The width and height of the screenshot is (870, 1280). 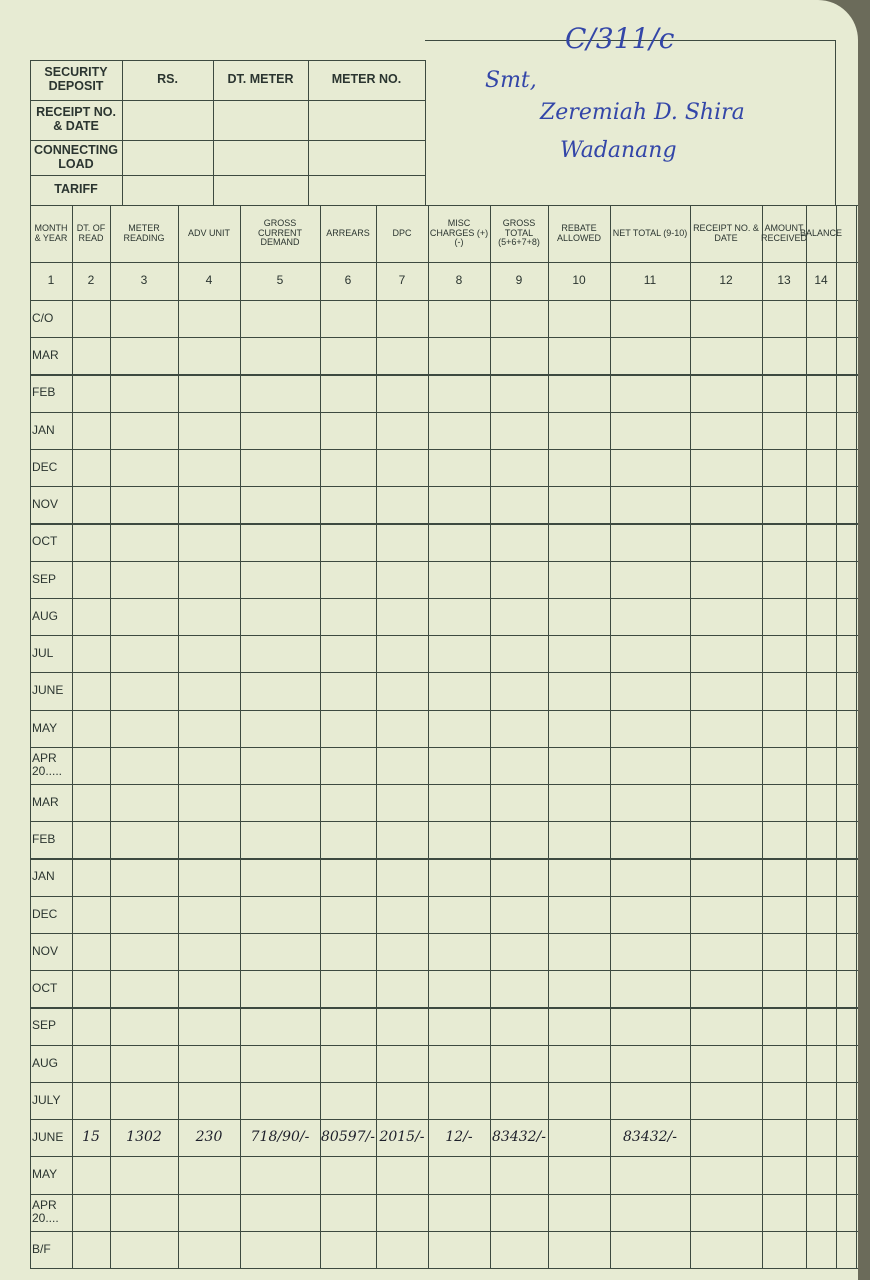 I want to click on handwritten-entry: 230, so click(x=209, y=1136).